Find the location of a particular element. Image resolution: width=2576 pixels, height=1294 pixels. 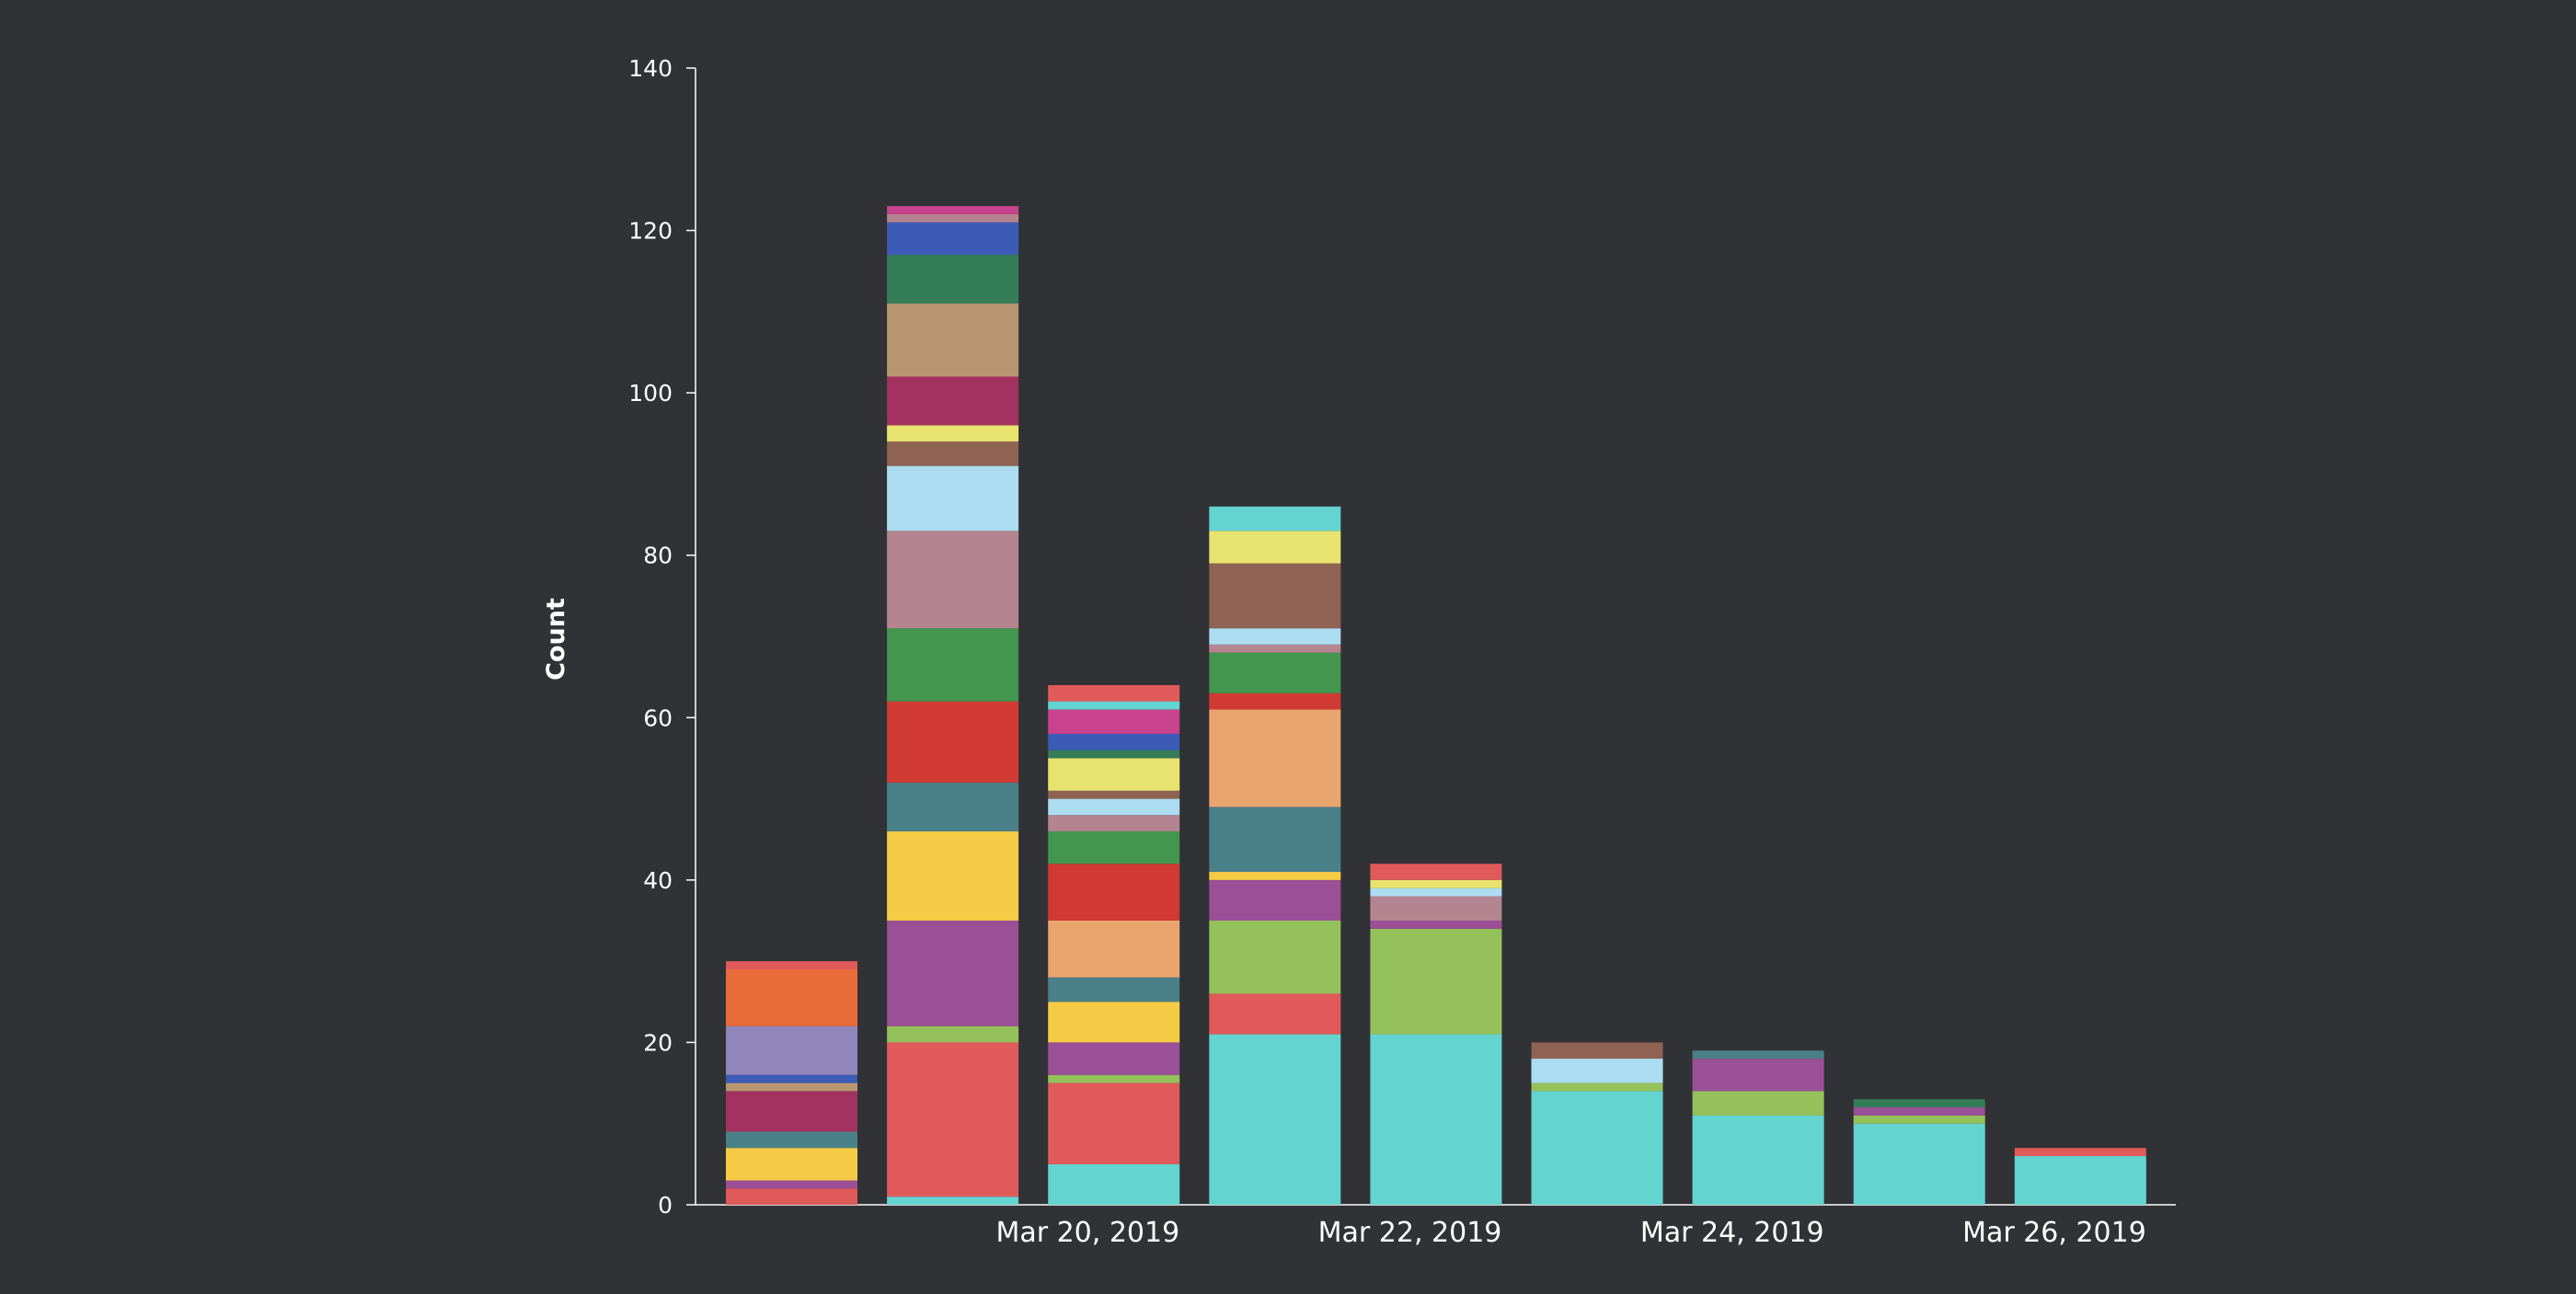

y-tick-label: 140 is located at coordinates (650, 68).